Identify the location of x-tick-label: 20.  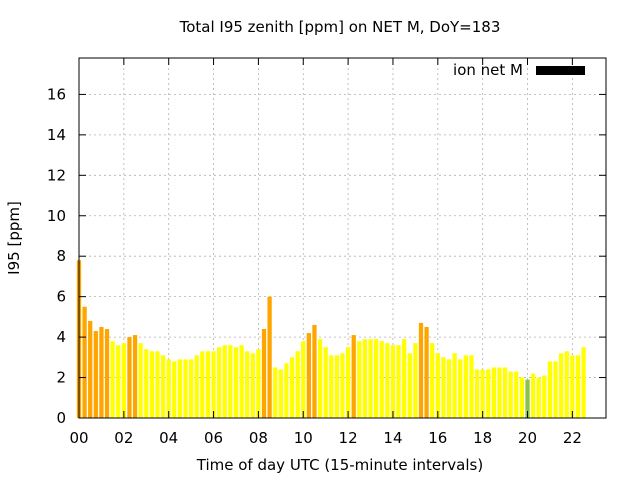
(527, 438).